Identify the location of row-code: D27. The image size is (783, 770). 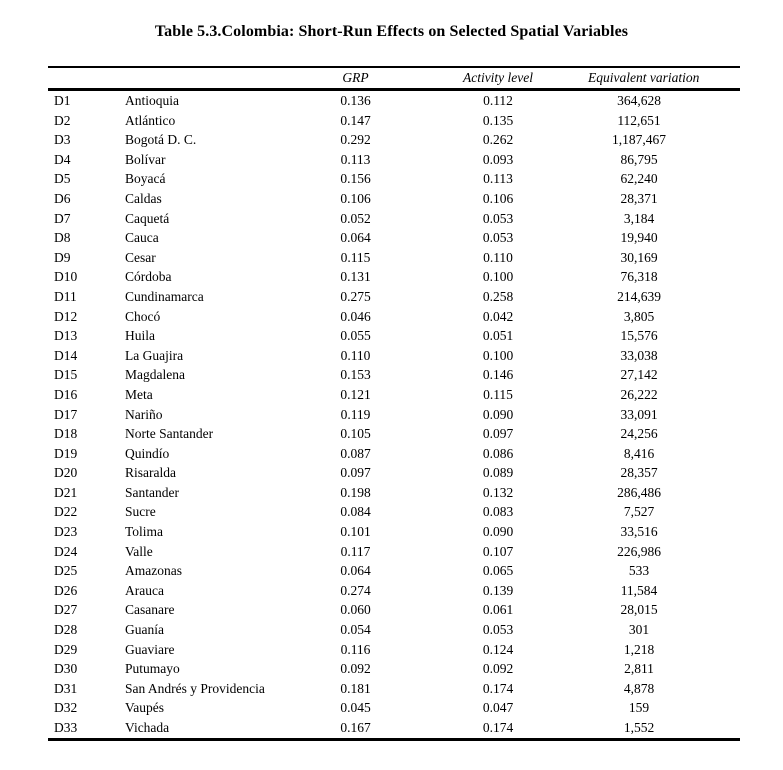
(66, 610).